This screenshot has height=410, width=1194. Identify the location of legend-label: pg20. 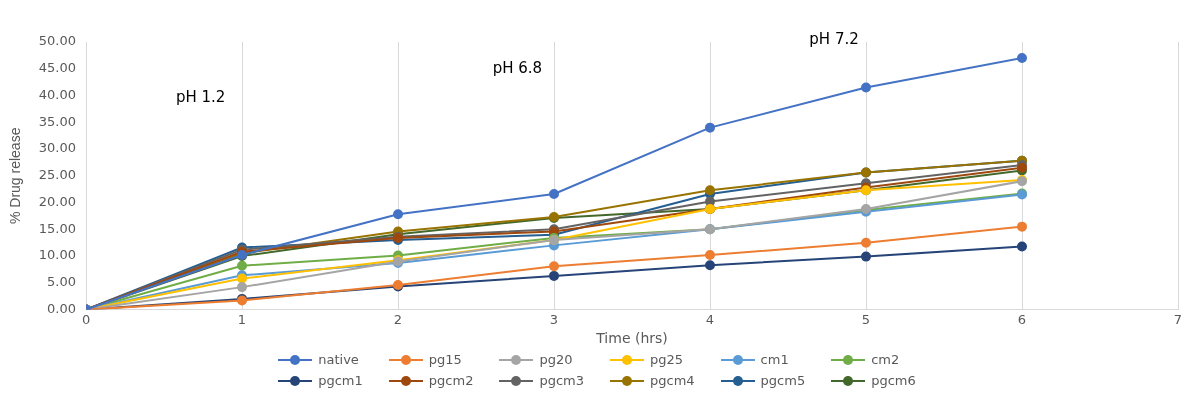
(556, 359).